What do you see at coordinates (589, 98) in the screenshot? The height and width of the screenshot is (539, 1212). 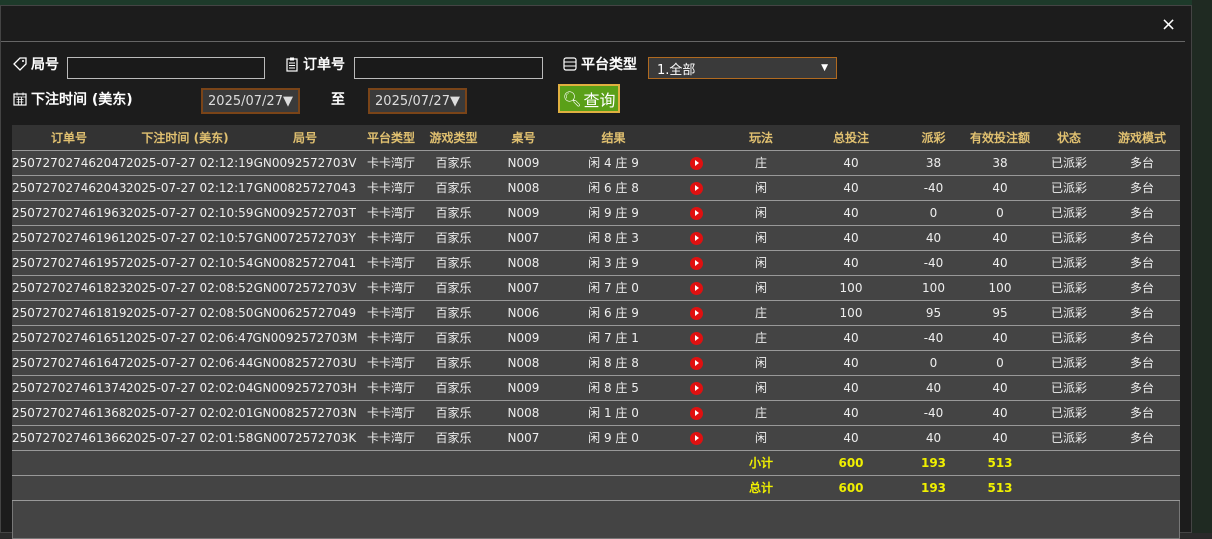 I see `query-button: 🔍︎ 查询` at bounding box center [589, 98].